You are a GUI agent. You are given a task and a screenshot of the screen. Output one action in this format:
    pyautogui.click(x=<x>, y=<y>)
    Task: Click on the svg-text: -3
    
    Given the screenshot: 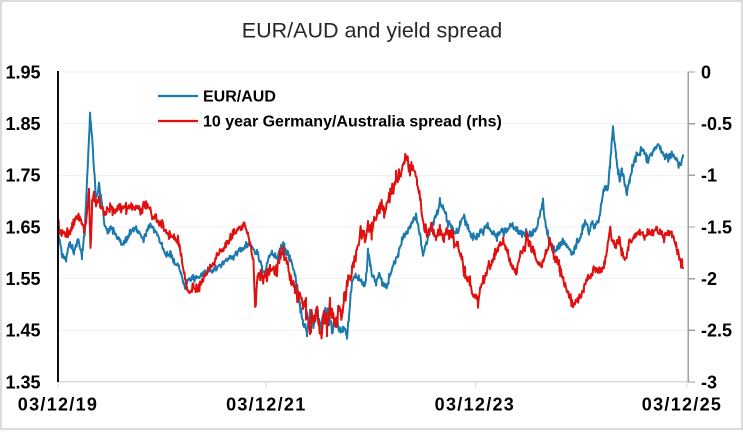 What is the action you would take?
    pyautogui.click(x=709, y=382)
    